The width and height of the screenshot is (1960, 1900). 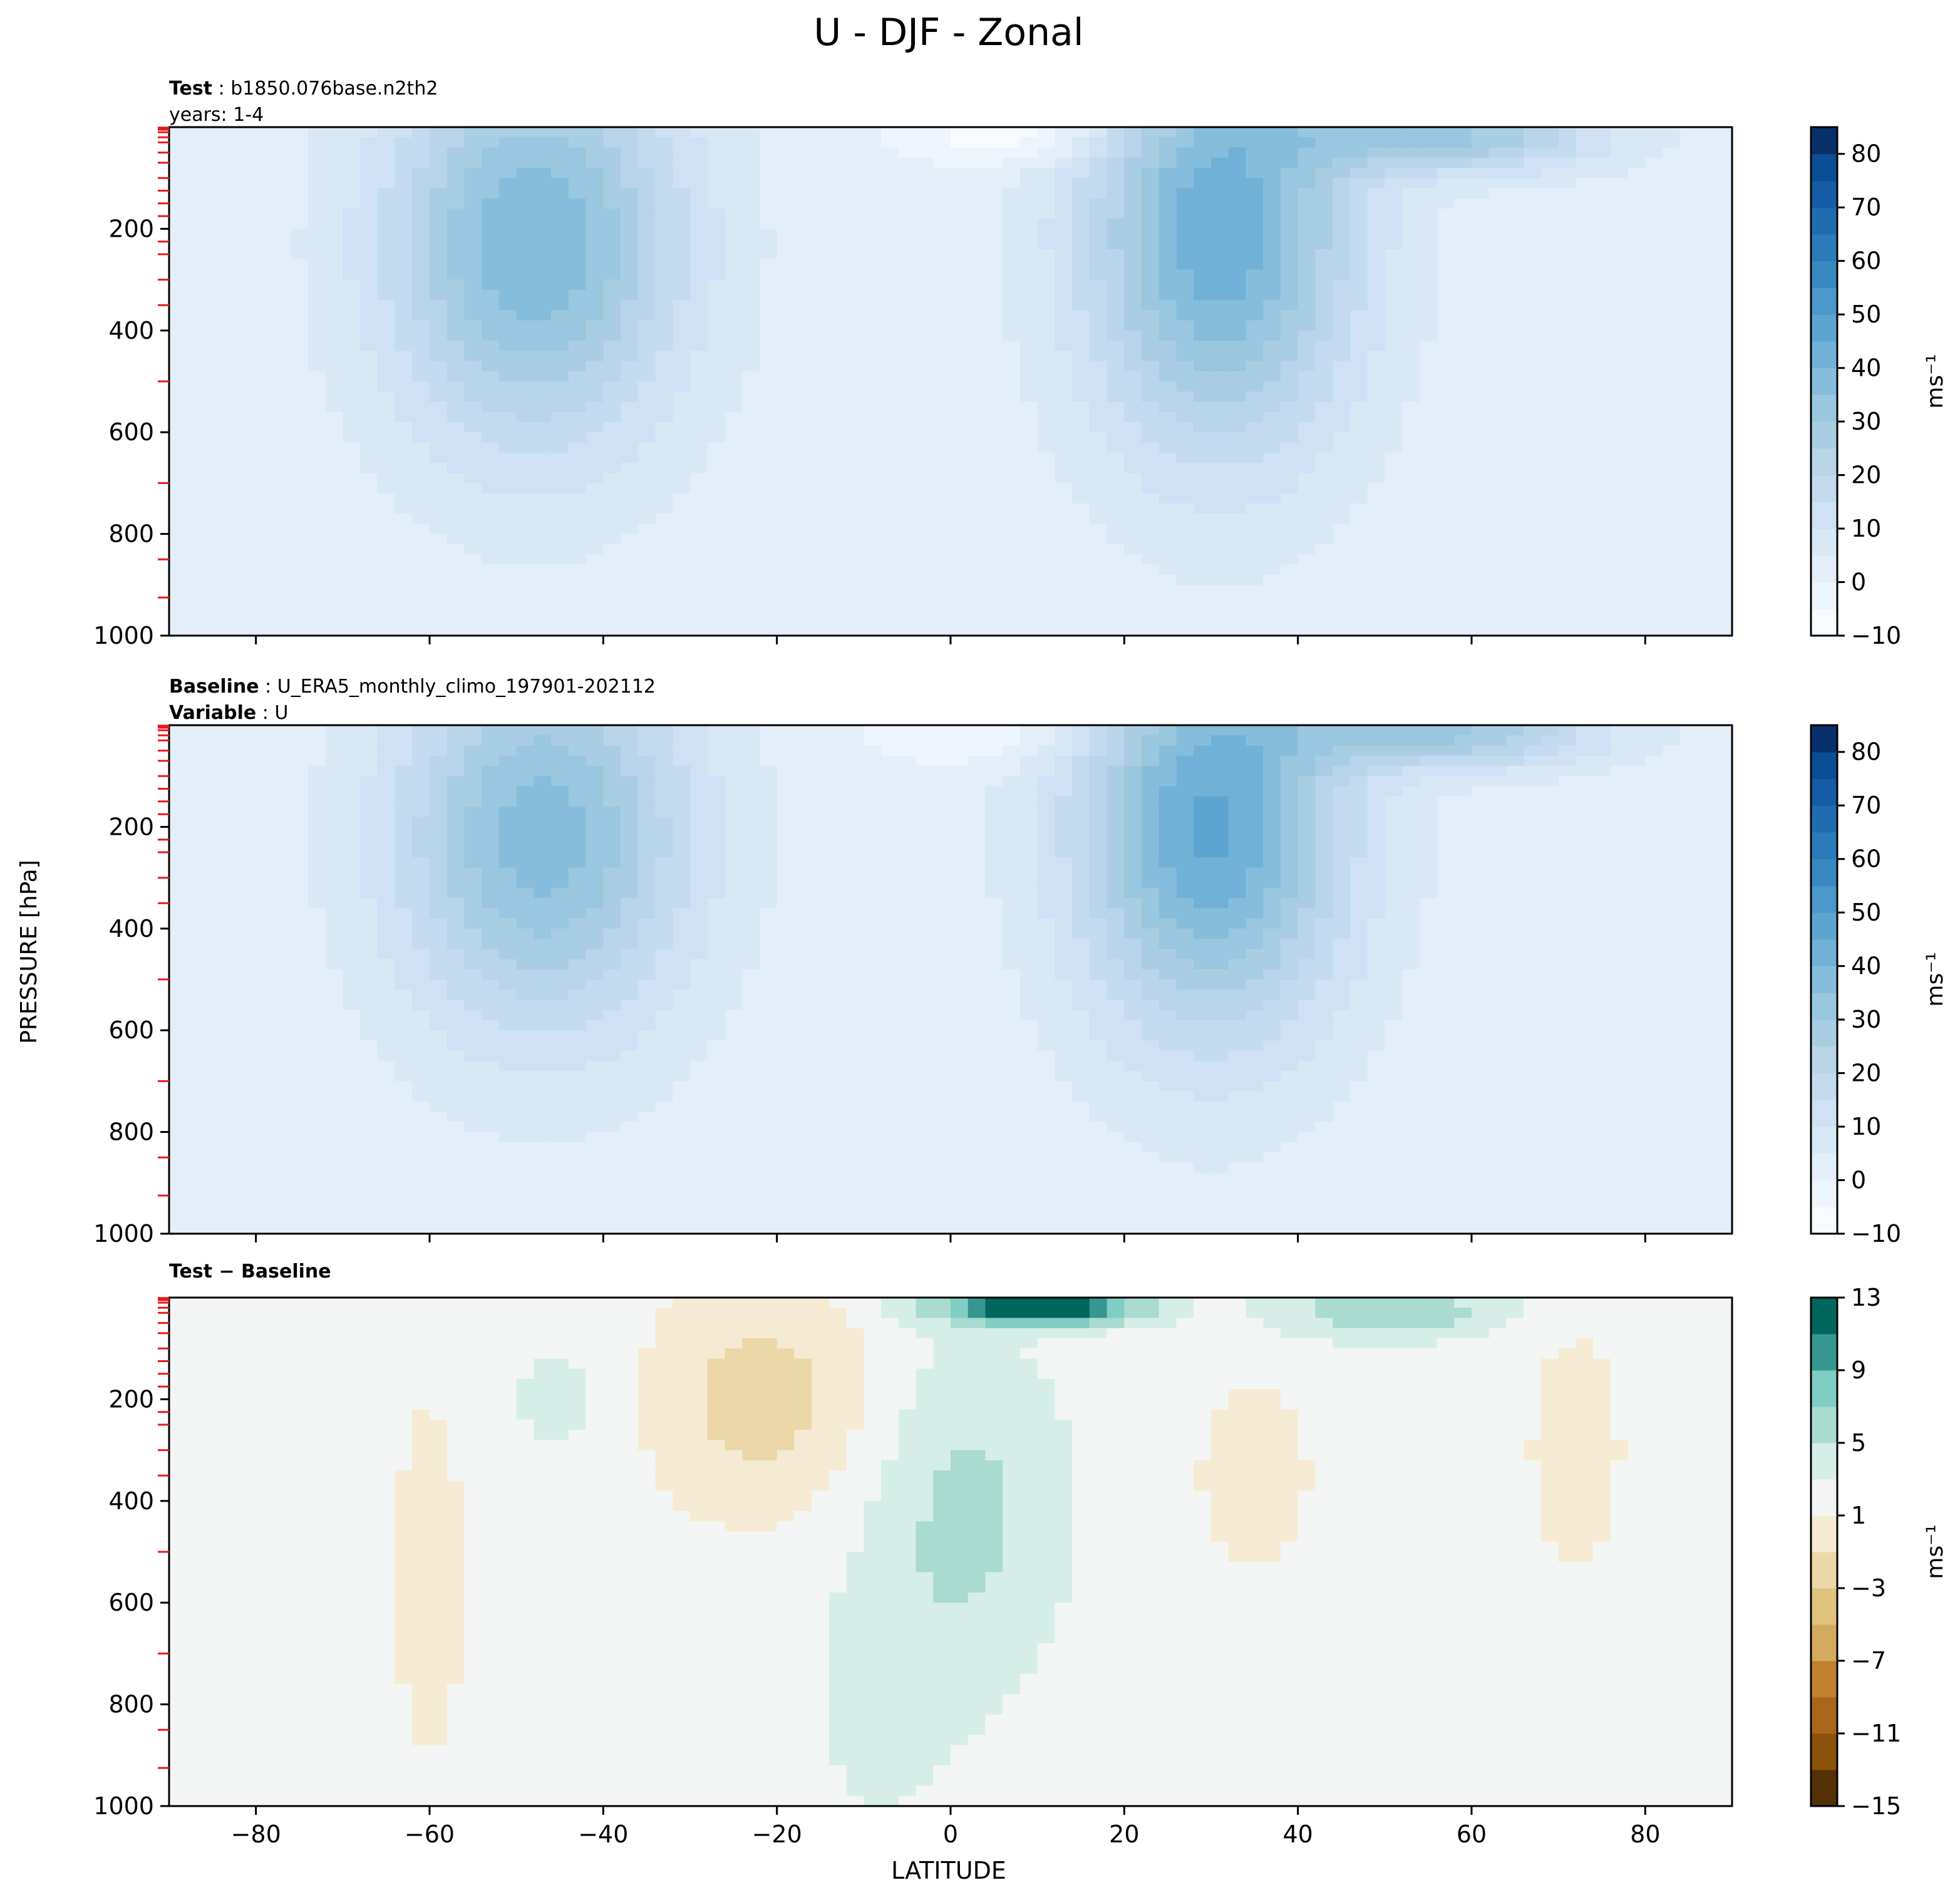 I want to click on colorbar-tick-label: 60, so click(x=1866, y=261).